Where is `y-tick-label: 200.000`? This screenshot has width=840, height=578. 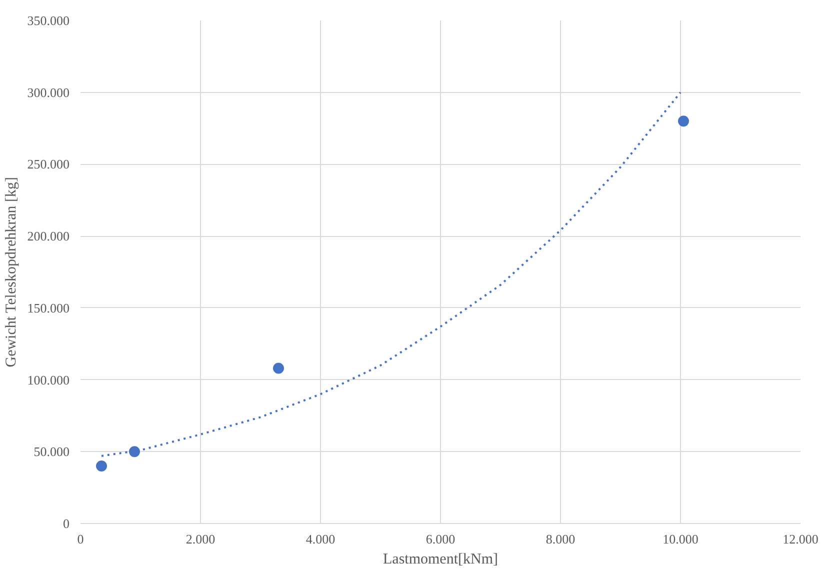 y-tick-label: 200.000 is located at coordinates (48, 236).